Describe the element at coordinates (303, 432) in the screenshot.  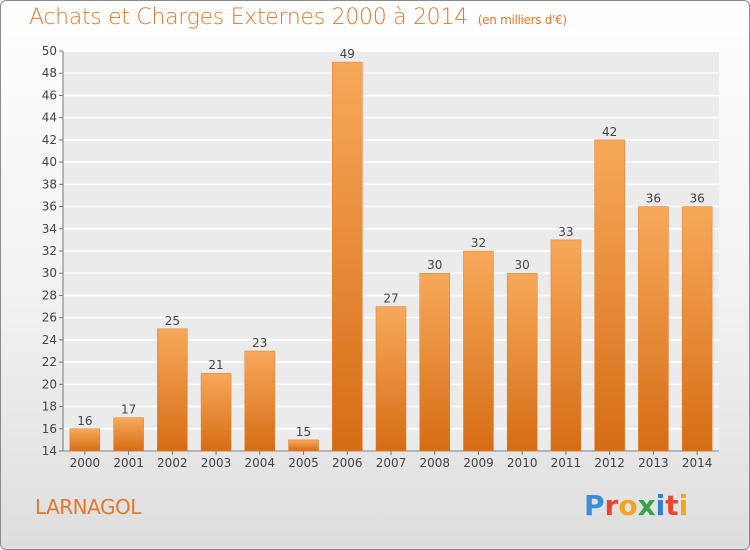
I see `bar-value-label: 15` at that location.